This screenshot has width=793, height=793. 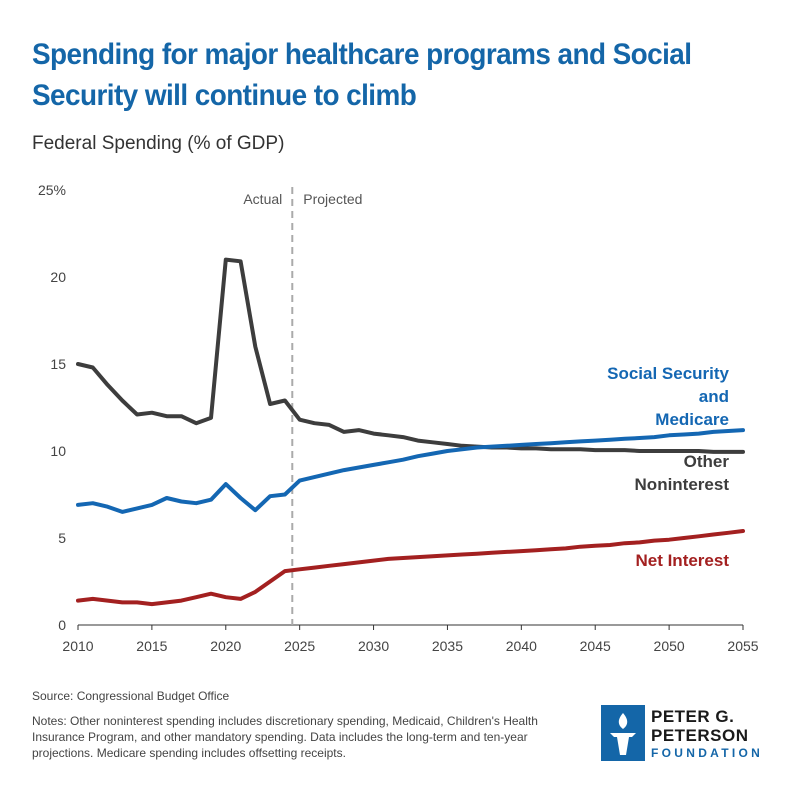 I want to click on social-security-medicare-label: Medicare, so click(x=692, y=419).